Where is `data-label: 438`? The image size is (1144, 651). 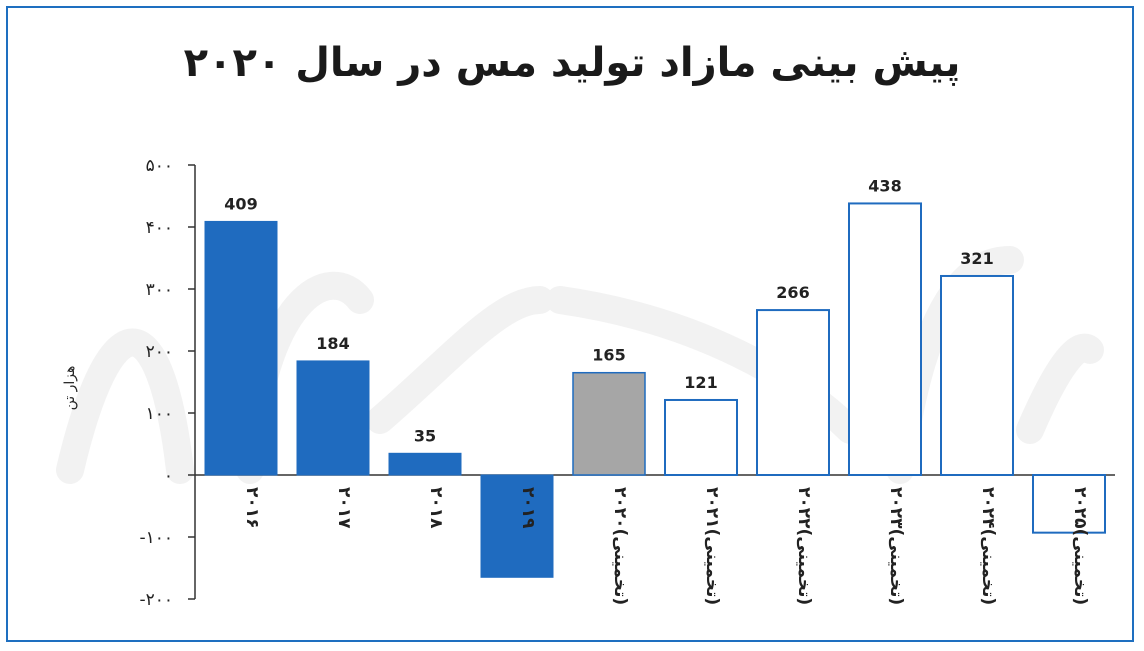
data-label: 438 is located at coordinates (884, 185).